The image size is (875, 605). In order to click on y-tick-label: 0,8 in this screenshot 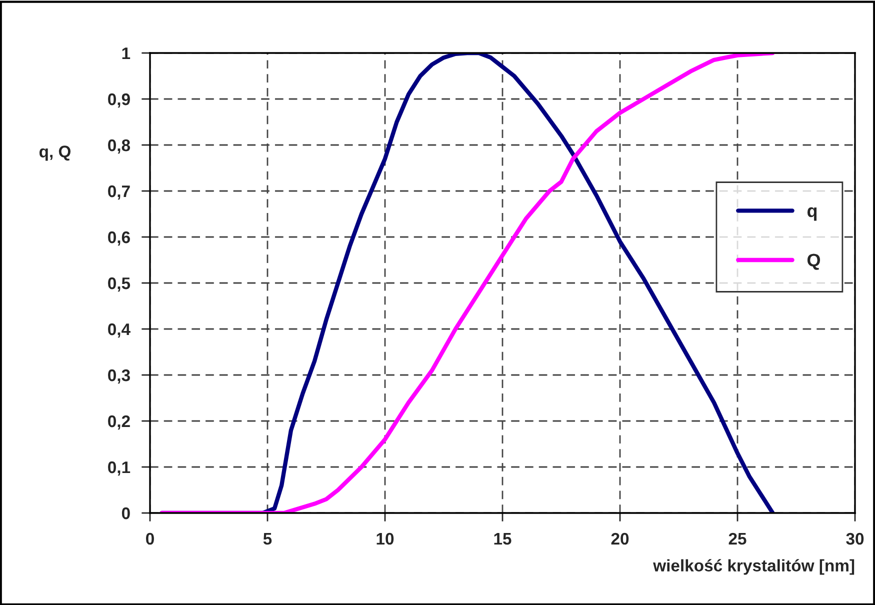, I will do `click(119, 146)`.